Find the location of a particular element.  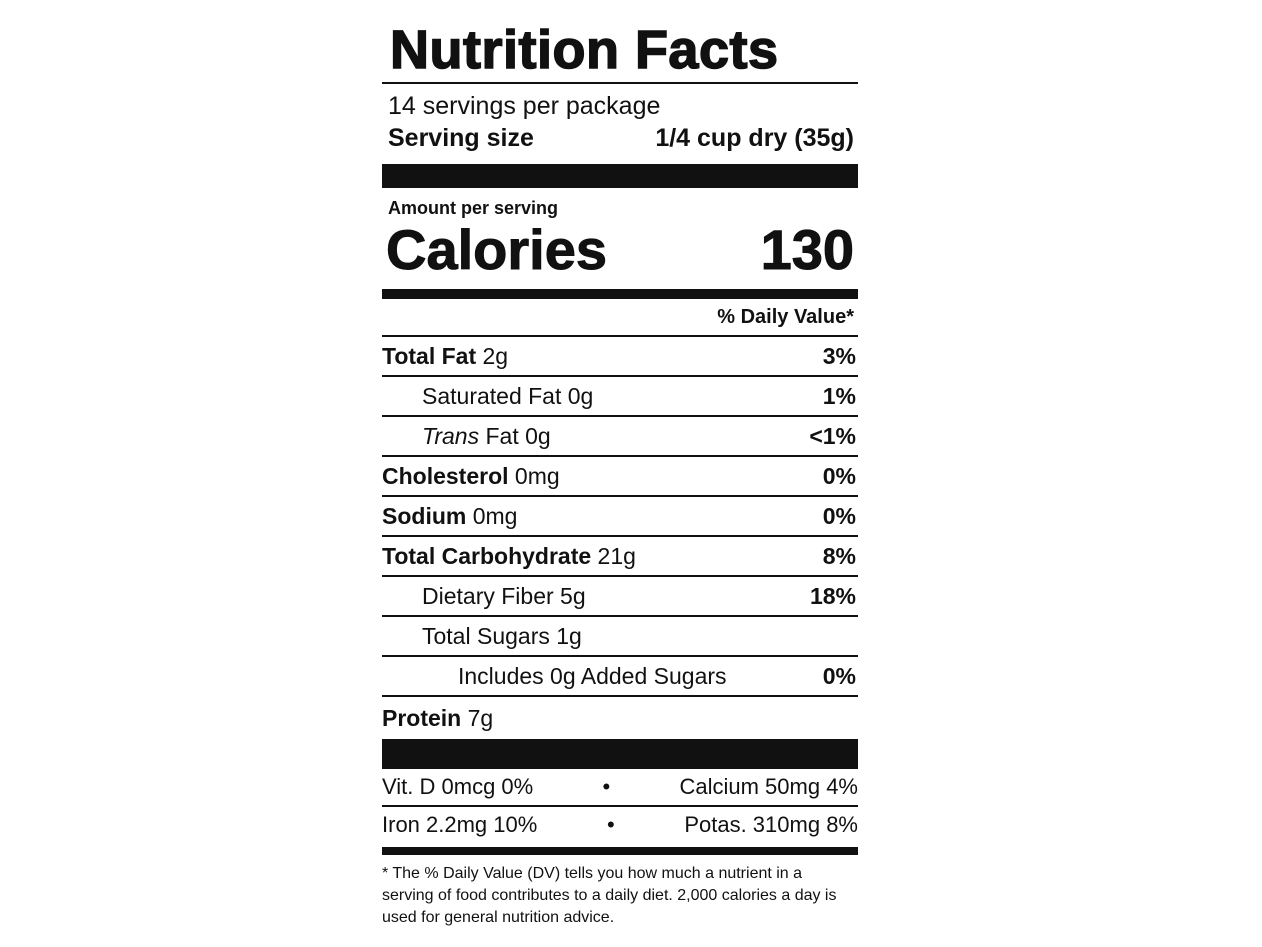

calories: Calories 130 is located at coordinates (620, 249).